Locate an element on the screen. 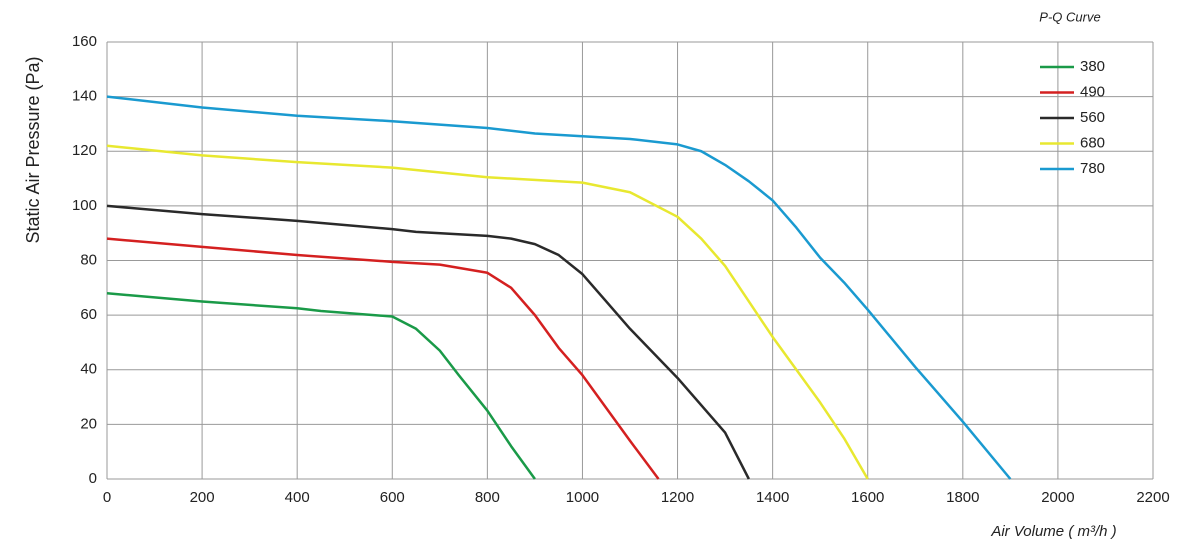  y-tick-label: 140 is located at coordinates (84, 96).